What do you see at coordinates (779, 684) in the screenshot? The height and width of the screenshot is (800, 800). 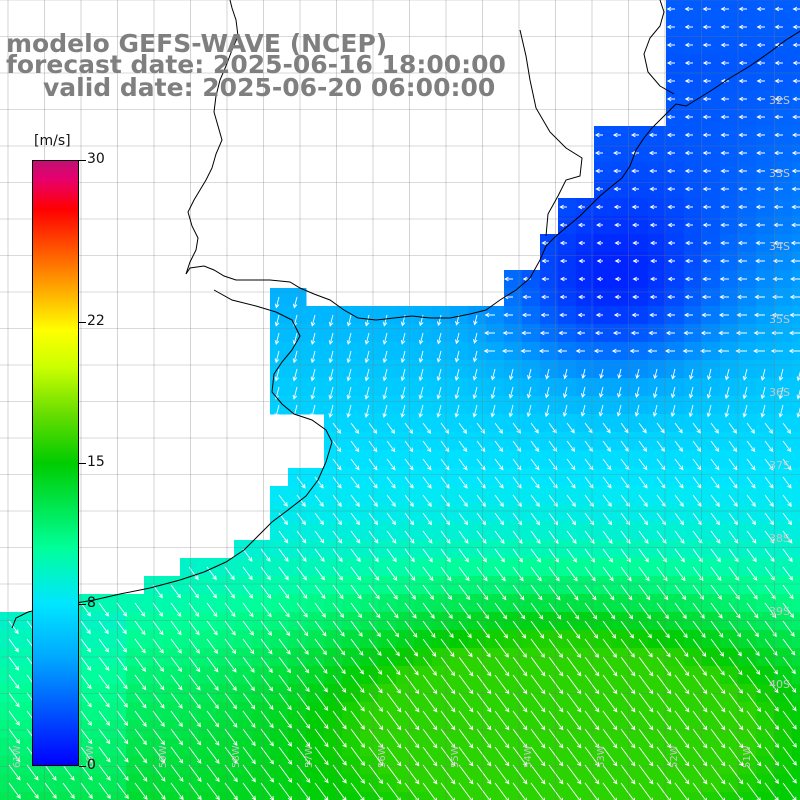 I see `latitude-label: 40S` at bounding box center [779, 684].